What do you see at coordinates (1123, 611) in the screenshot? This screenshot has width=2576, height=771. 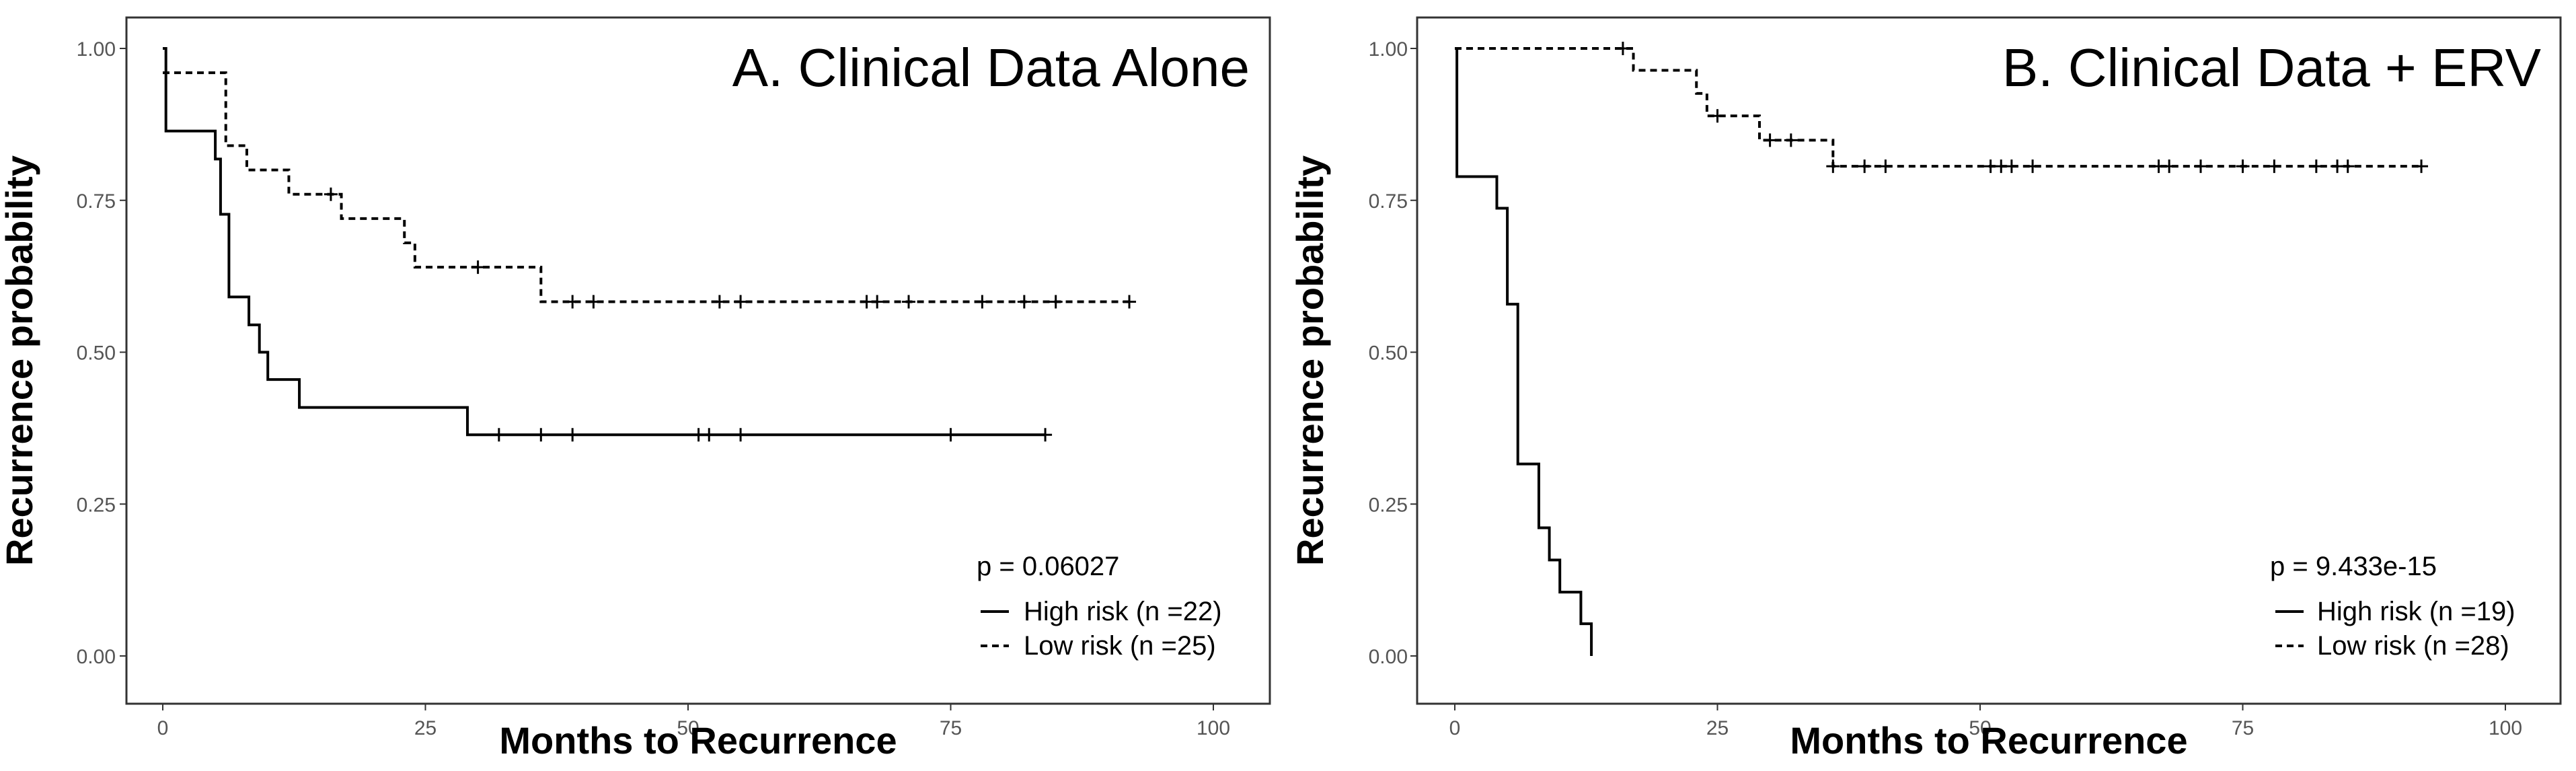 I see `legend-label-high-risk: High risk (n =22)` at bounding box center [1123, 611].